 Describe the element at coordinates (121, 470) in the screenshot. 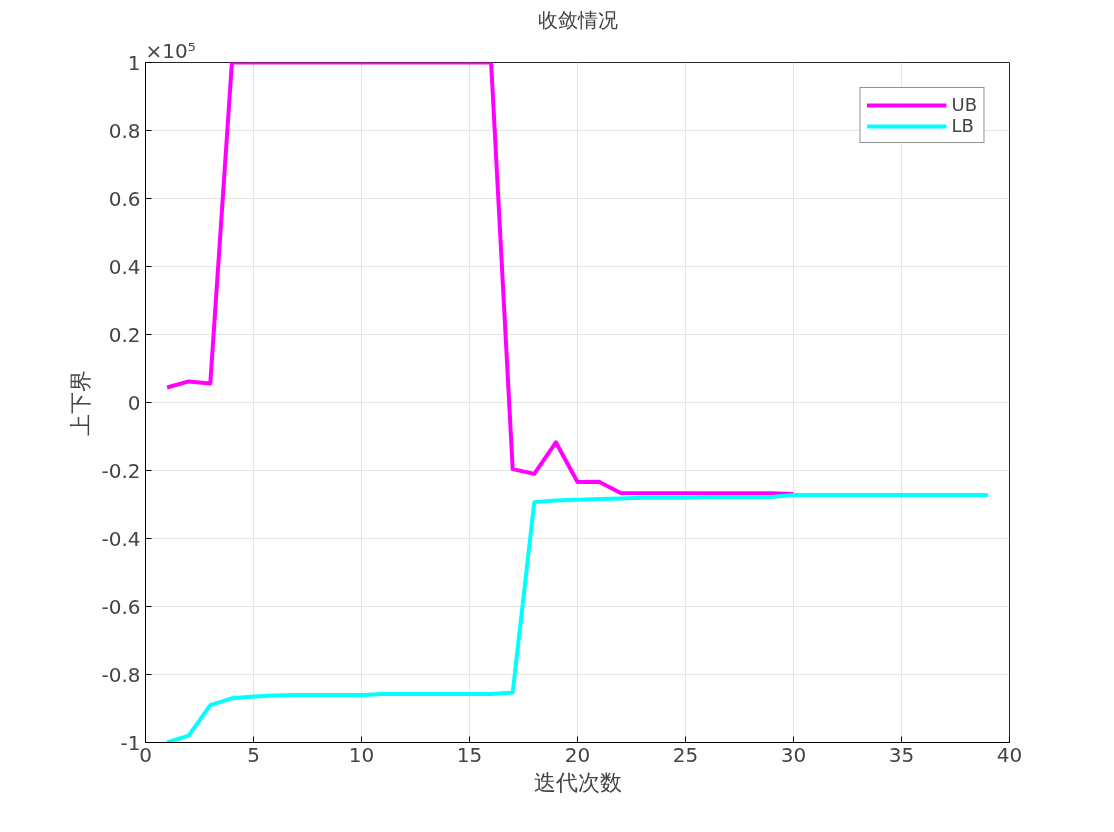

I see `y-tick-label: -0.2` at that location.